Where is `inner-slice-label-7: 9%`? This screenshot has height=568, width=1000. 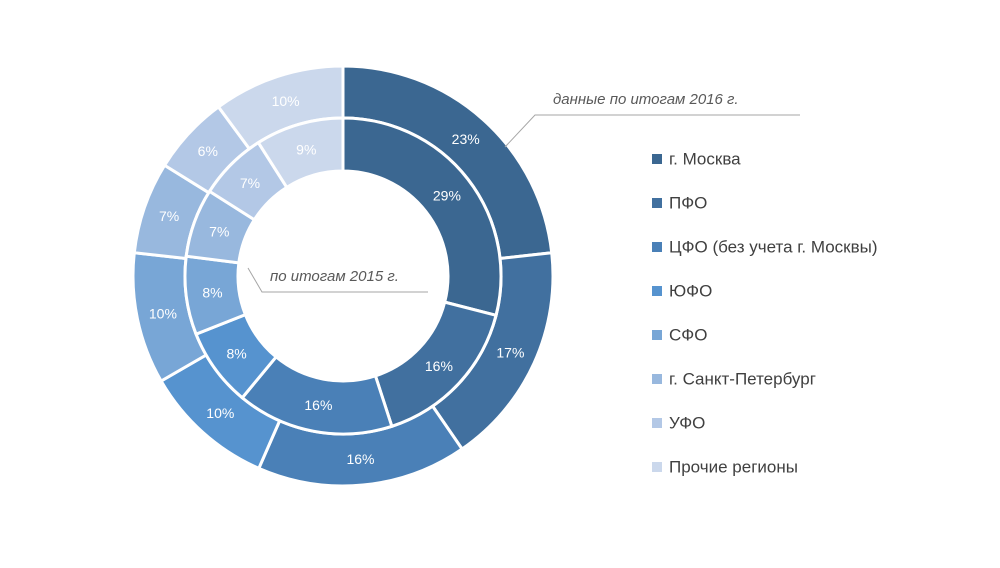
inner-slice-label-7: 9% is located at coordinates (306, 150).